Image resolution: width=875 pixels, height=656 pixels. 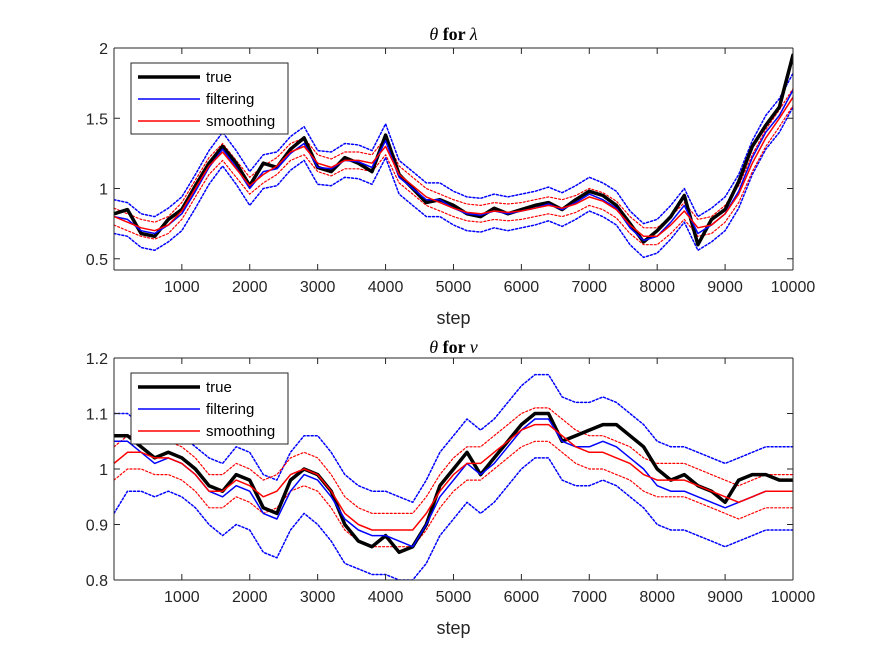 I want to click on chart-title: θ for λ, so click(x=453, y=34).